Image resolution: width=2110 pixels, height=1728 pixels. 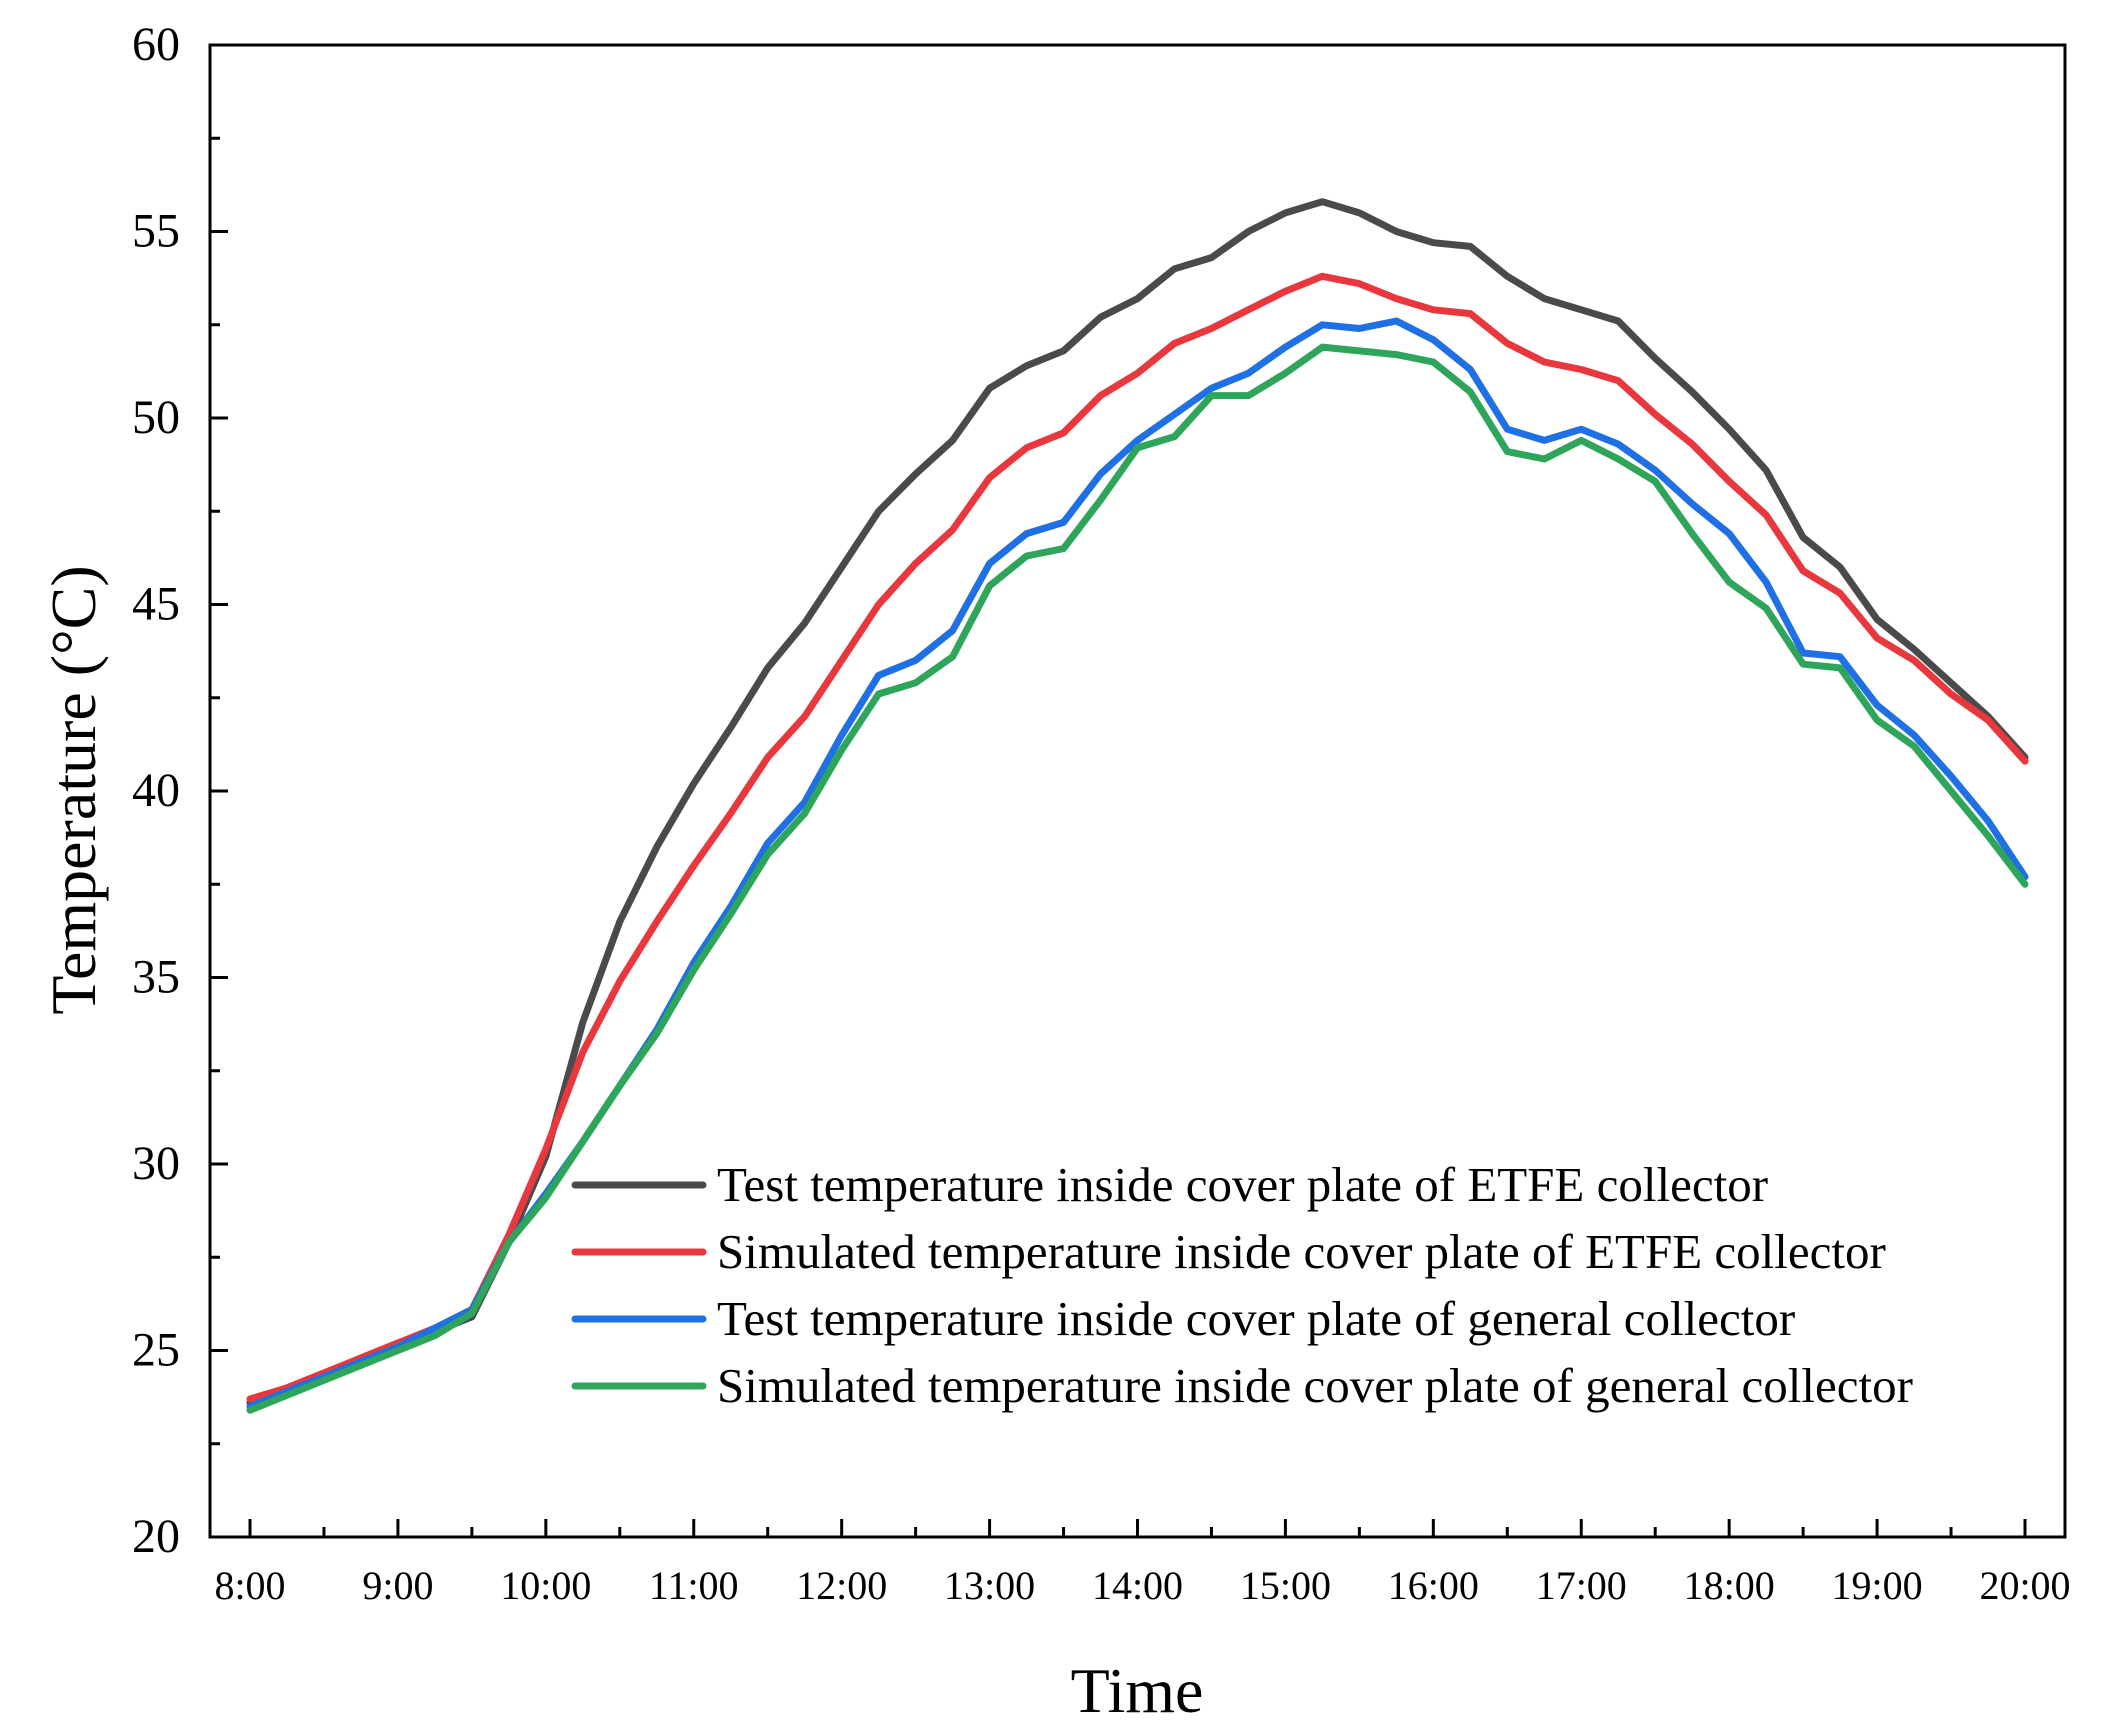 What do you see at coordinates (397, 1585) in the screenshot?
I see `x-tick-label: 9:00` at bounding box center [397, 1585].